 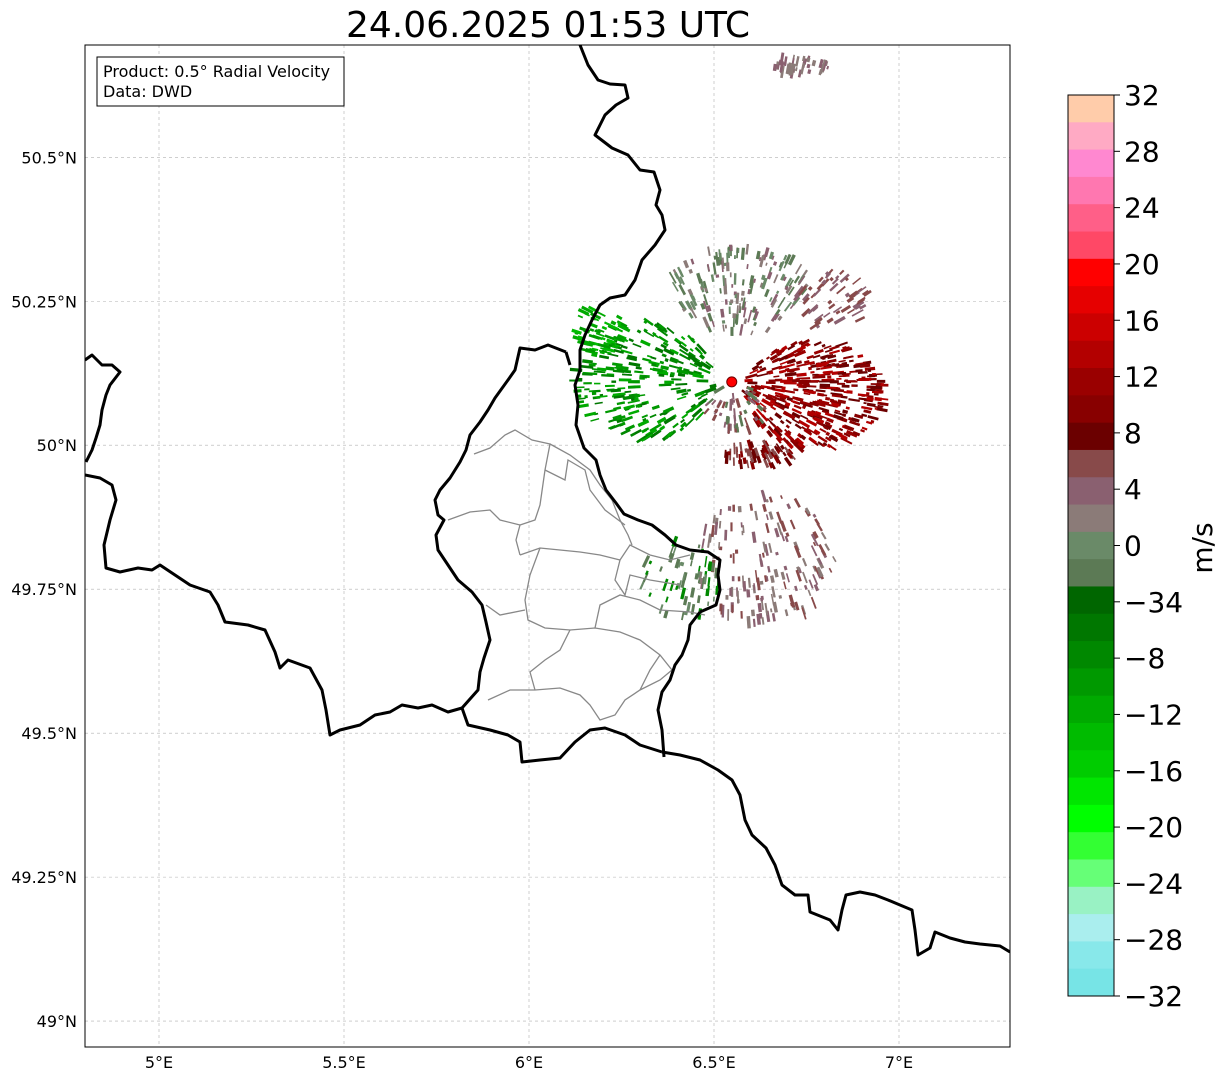 I want to click on x-tick-label: 7°E, so click(x=899, y=1062).